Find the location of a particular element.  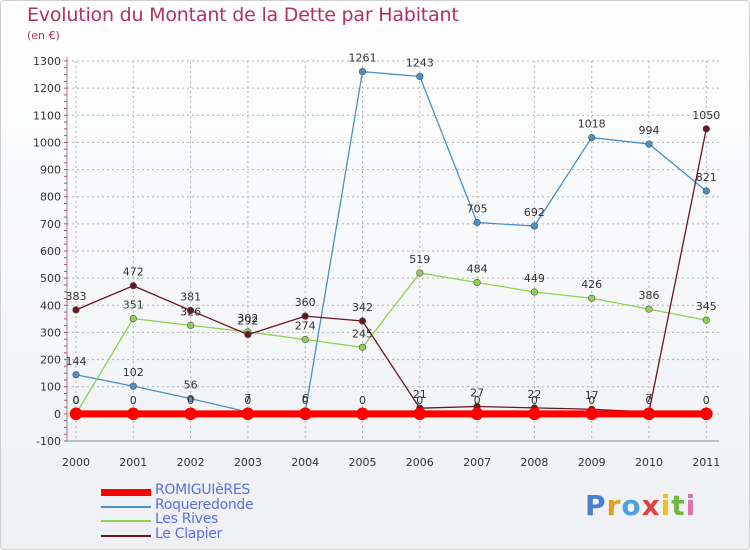

data-label: 519 is located at coordinates (419, 259).